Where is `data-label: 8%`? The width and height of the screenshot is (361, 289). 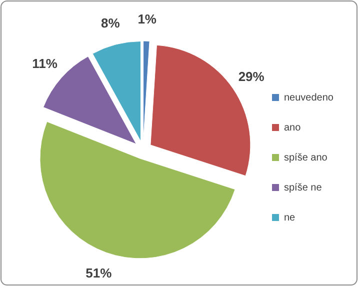 data-label: 8% is located at coordinates (110, 23).